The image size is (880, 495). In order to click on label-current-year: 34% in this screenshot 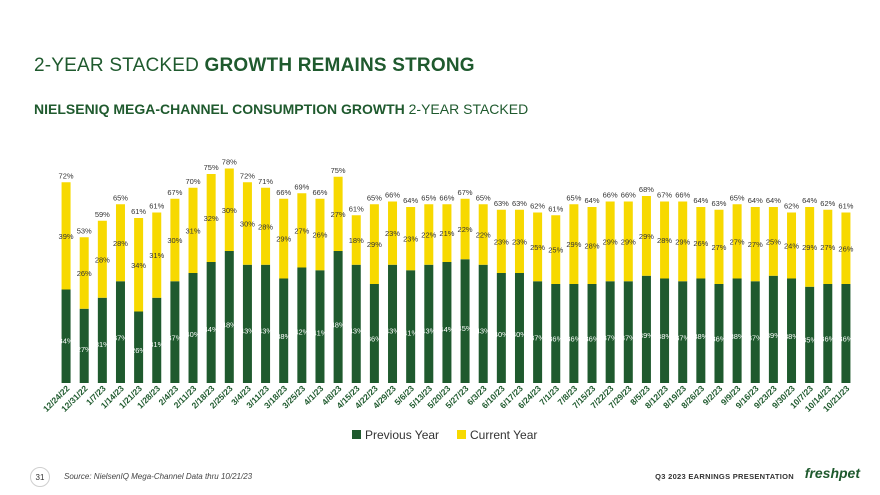, I will do `click(138, 265)`.